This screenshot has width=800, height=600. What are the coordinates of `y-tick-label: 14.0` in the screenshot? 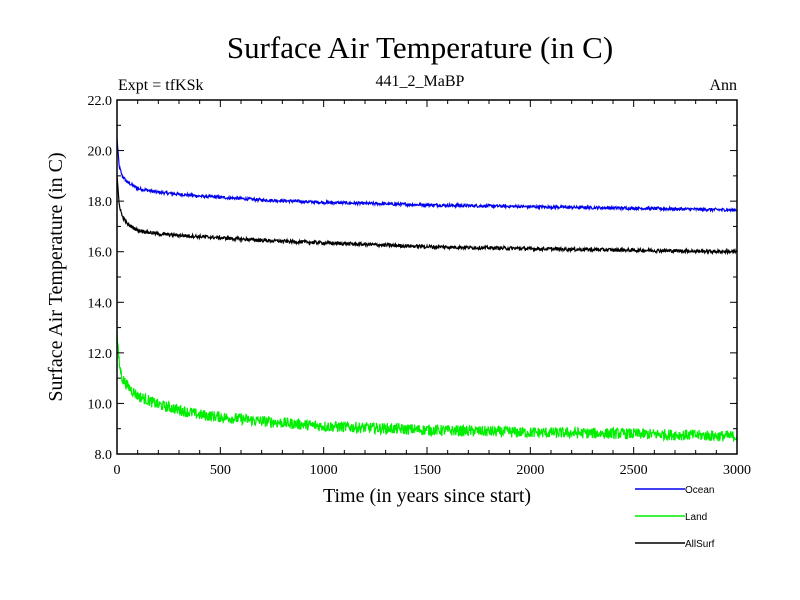 It's located at (100, 303).